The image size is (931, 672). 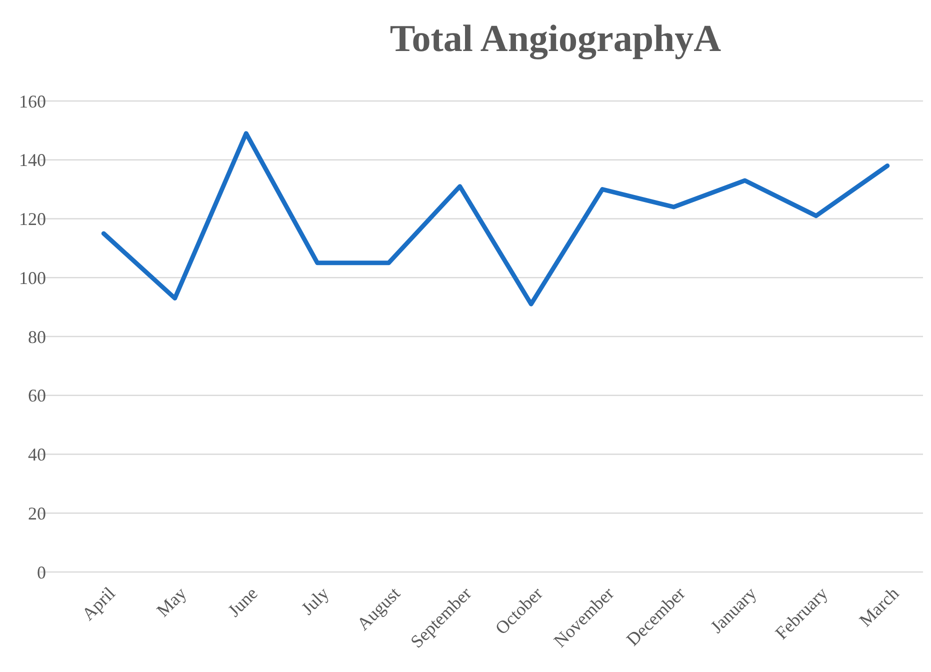 What do you see at coordinates (556, 39) in the screenshot?
I see `chart-title: Total AngiographyA` at bounding box center [556, 39].